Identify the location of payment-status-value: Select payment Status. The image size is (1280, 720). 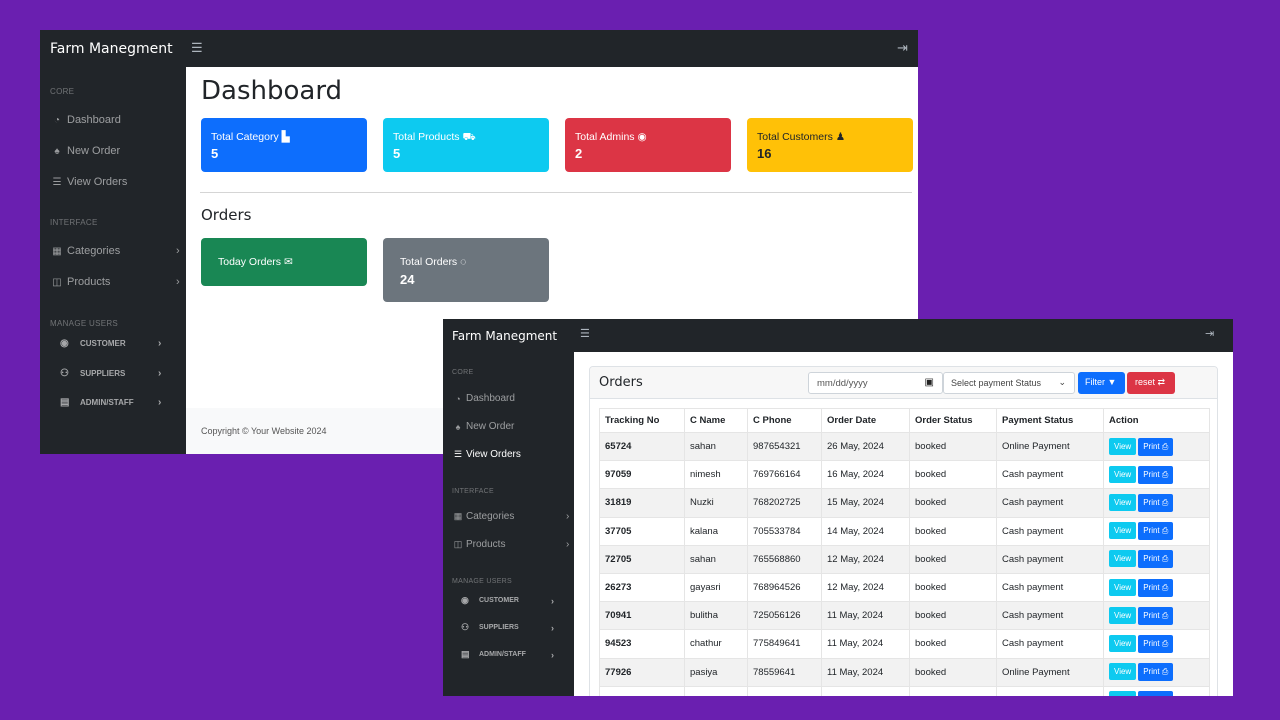
(996, 383).